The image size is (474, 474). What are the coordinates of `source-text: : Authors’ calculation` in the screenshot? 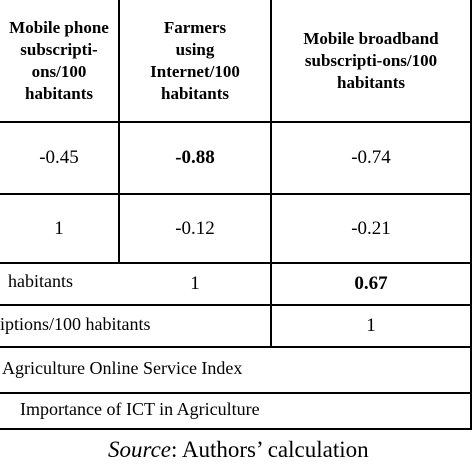 It's located at (270, 449).